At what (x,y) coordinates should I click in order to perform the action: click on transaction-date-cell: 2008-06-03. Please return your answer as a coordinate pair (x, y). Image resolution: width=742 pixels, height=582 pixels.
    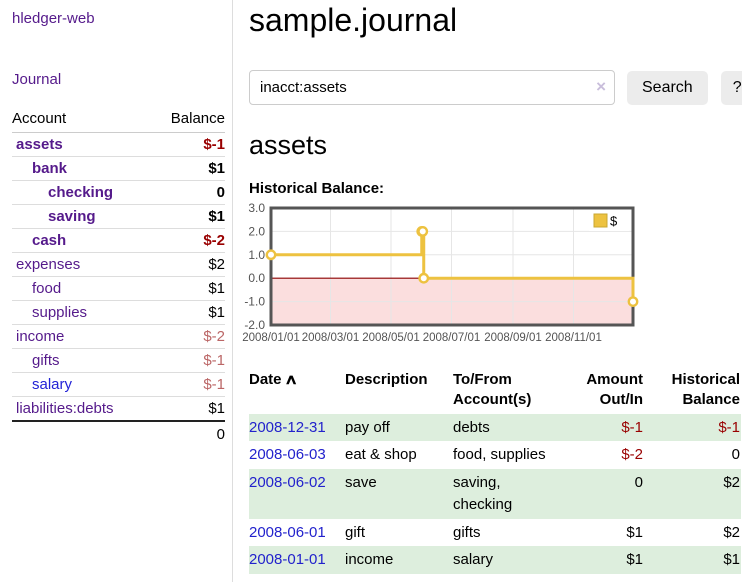
    Looking at the image, I should click on (297, 455).